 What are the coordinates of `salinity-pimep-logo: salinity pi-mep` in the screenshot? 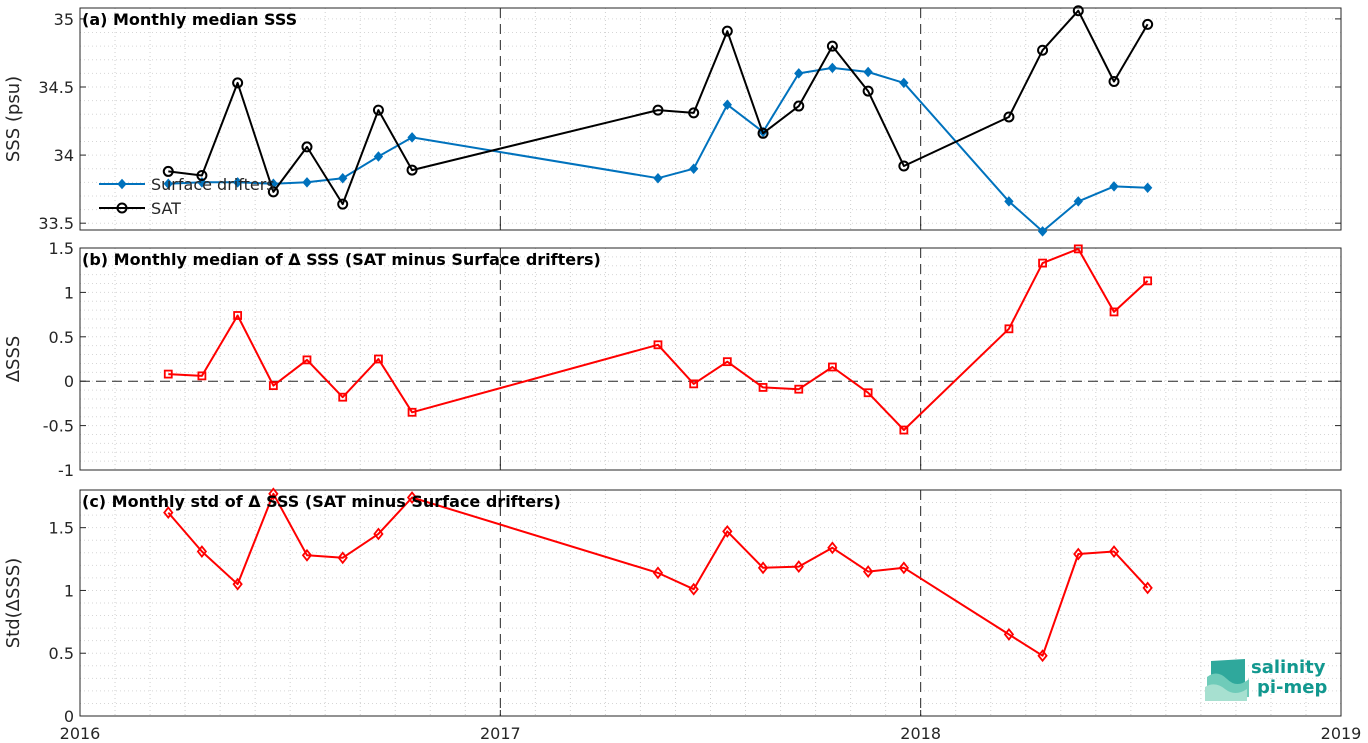 It's located at (1270, 679).